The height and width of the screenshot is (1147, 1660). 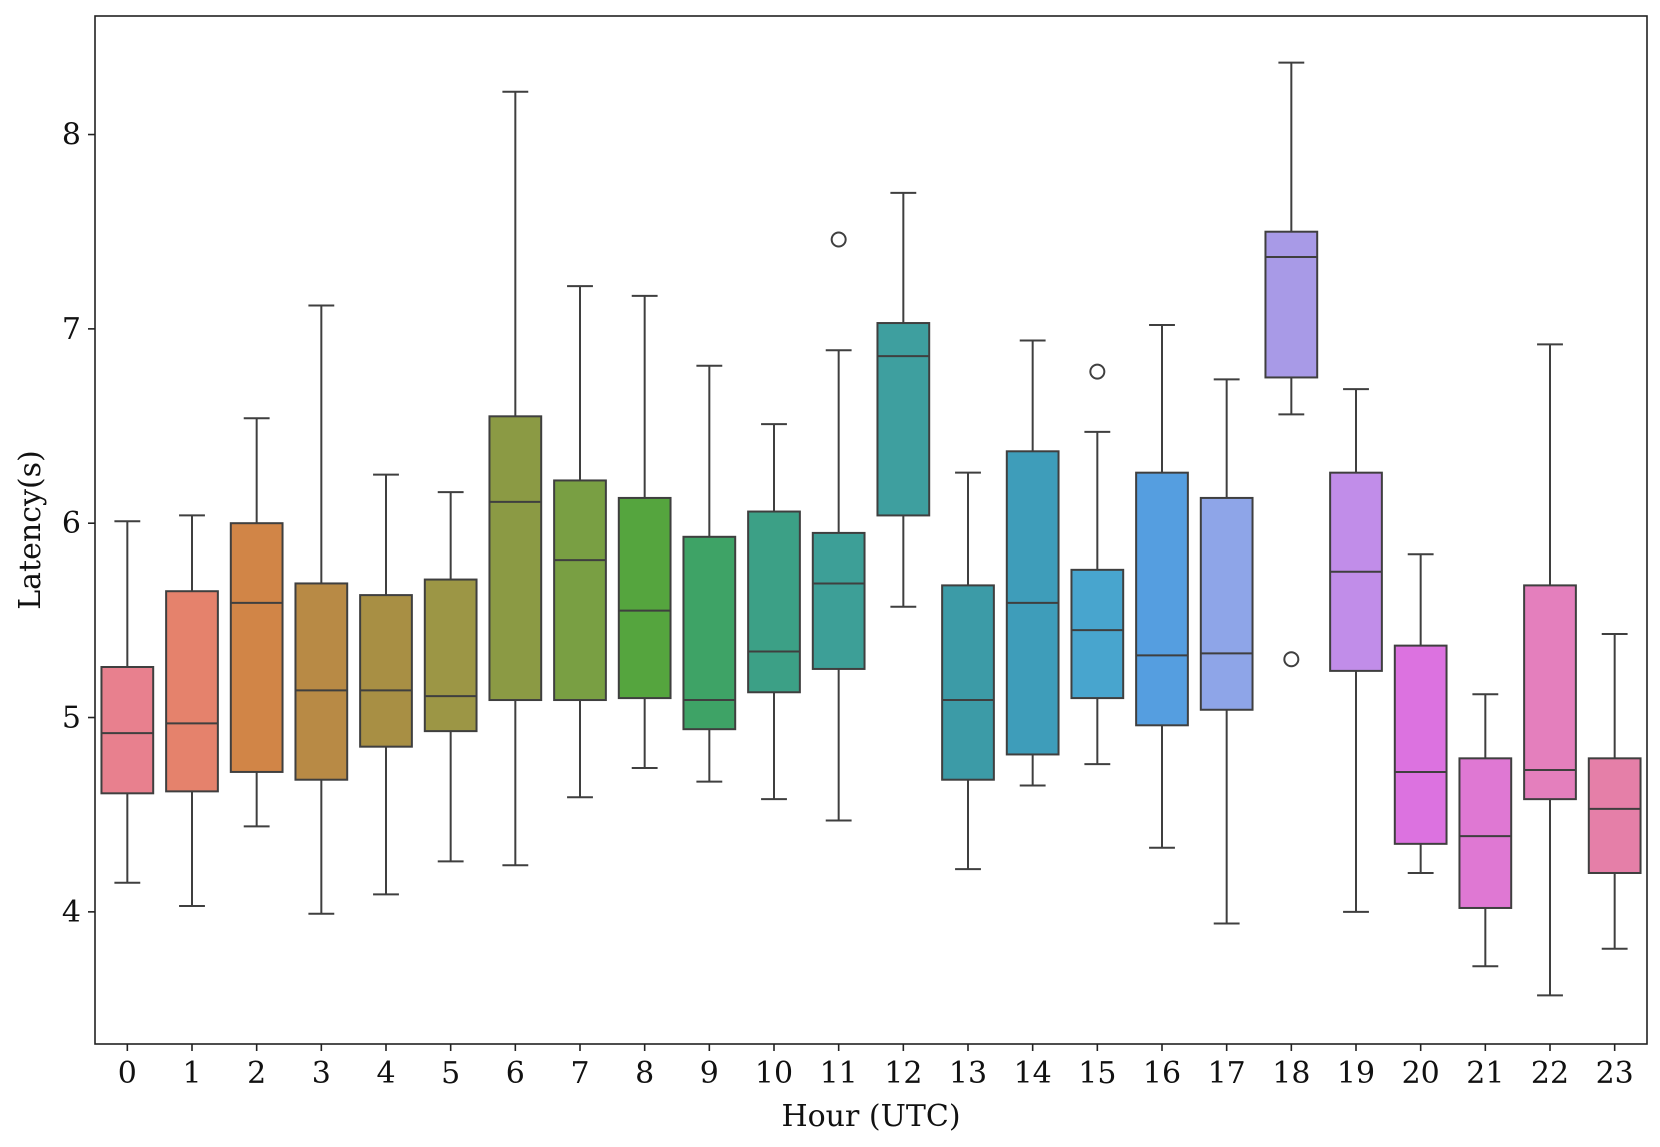 I want to click on y-tick-label: 4, so click(x=71, y=912).